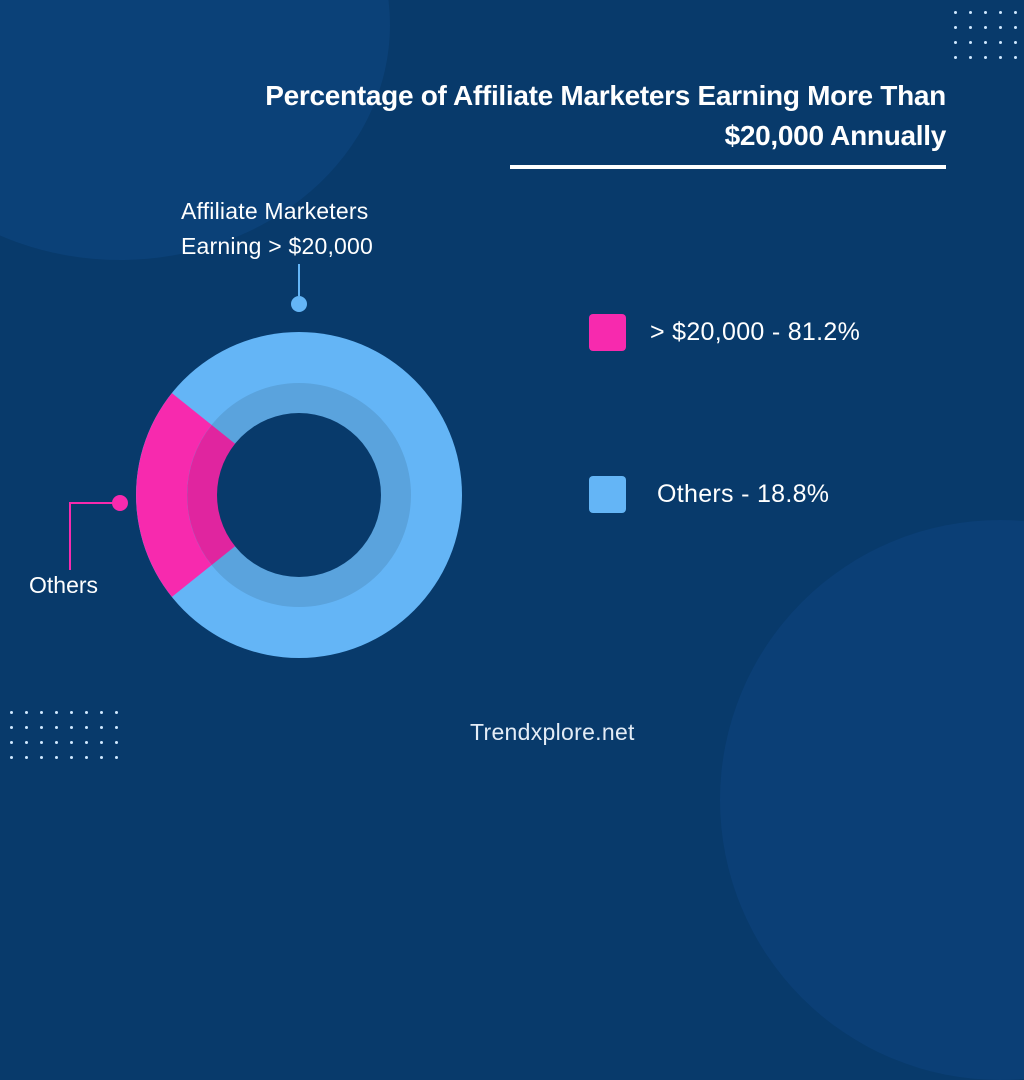  I want to click on title-underline, so click(728, 167).